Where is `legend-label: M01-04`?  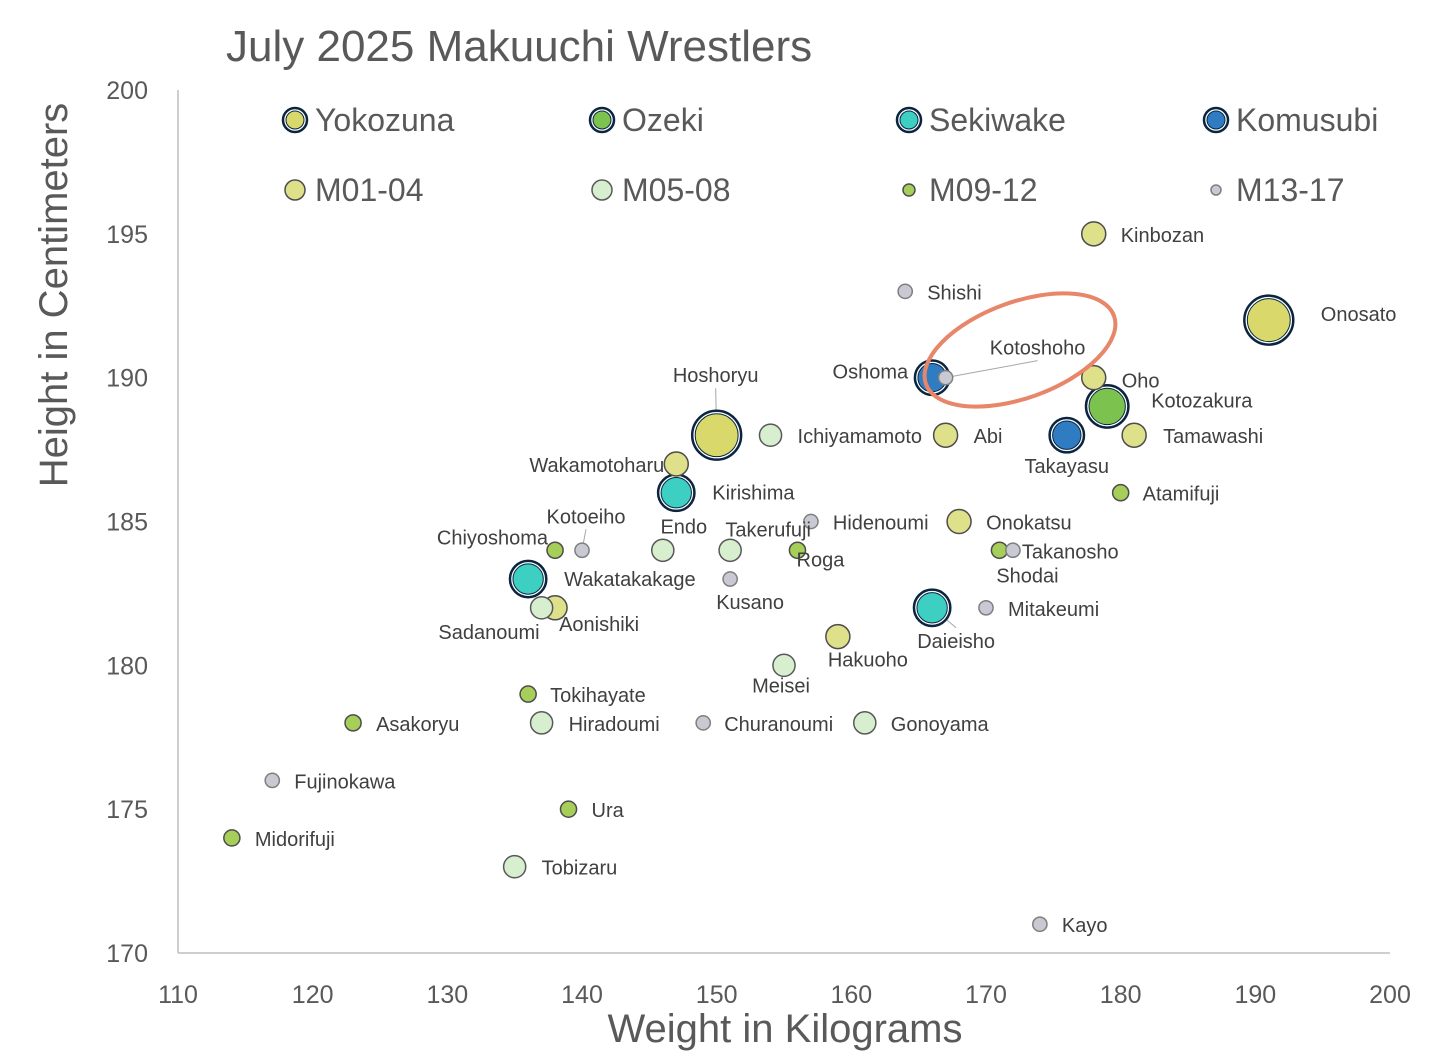 legend-label: M01-04 is located at coordinates (369, 190).